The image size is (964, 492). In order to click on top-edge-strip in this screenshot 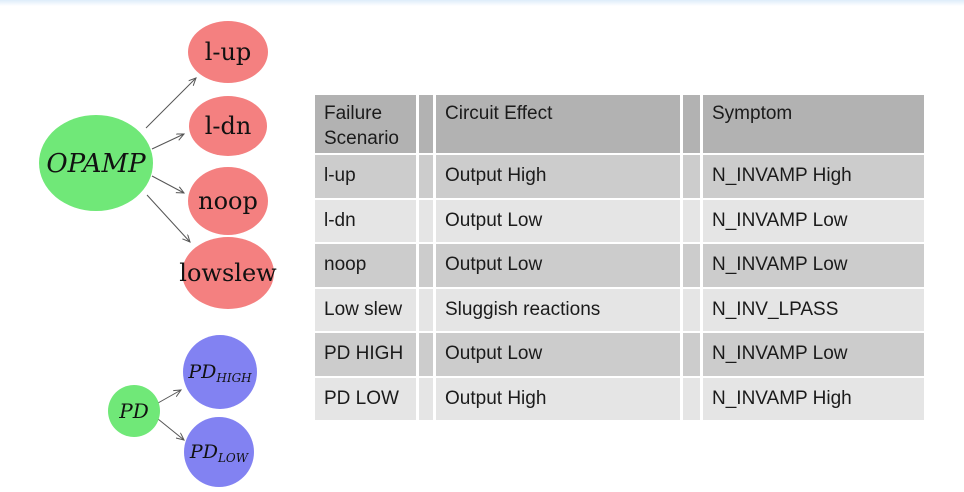, I will do `click(482, 3)`.